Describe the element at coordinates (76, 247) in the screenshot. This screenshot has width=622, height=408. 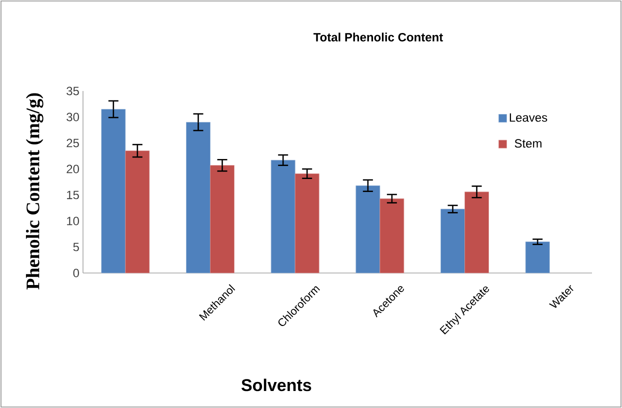
I see `y-tick-label: 5` at that location.